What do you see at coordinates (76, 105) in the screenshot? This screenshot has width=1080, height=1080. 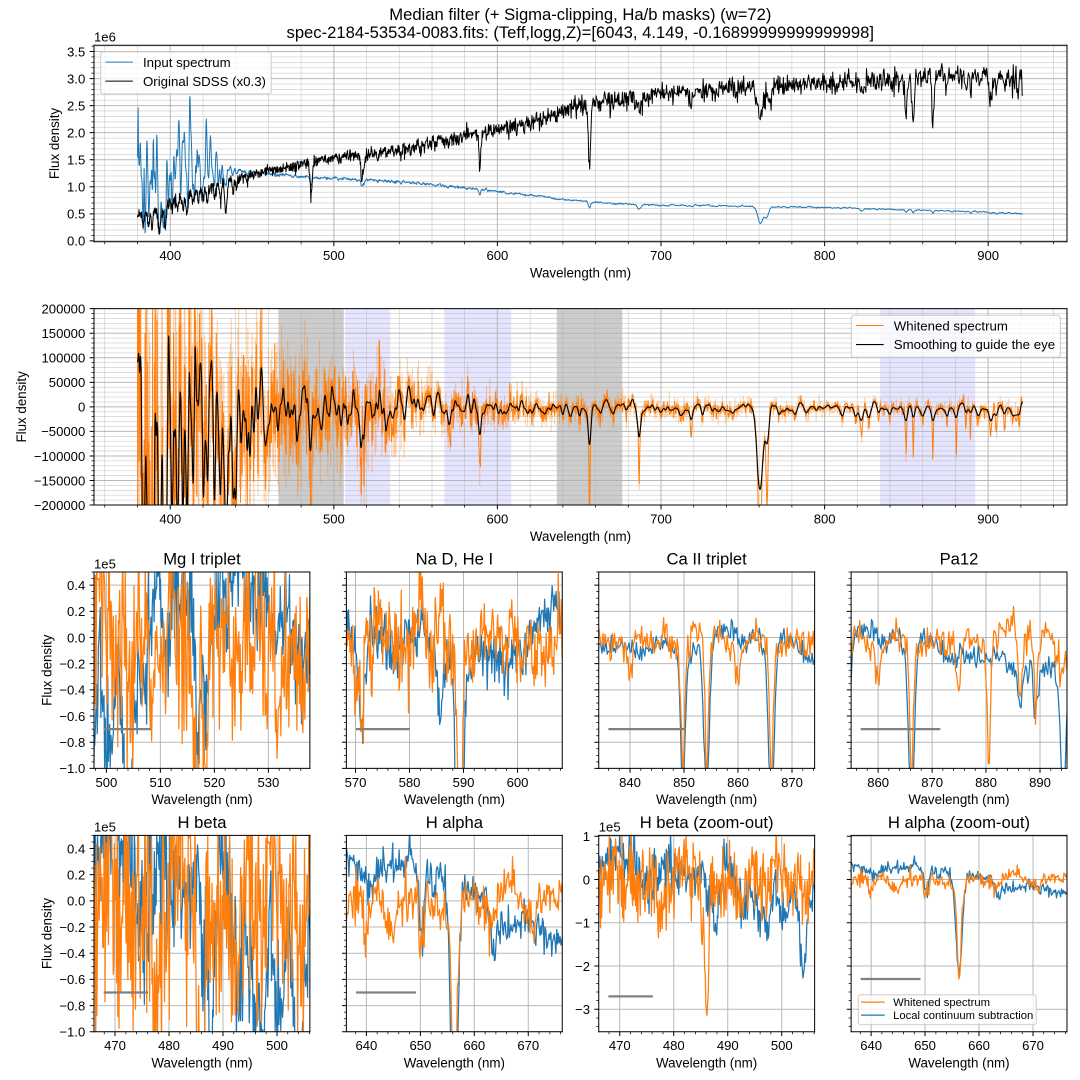 I see `svg-text: 2.5` at bounding box center [76, 105].